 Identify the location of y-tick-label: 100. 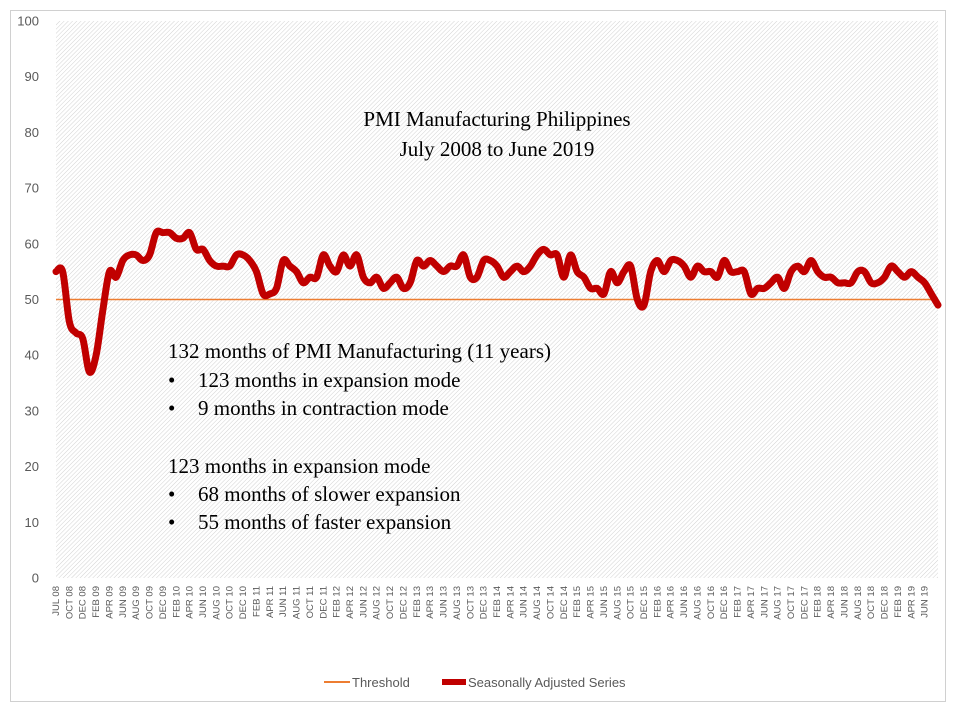
(28, 21).